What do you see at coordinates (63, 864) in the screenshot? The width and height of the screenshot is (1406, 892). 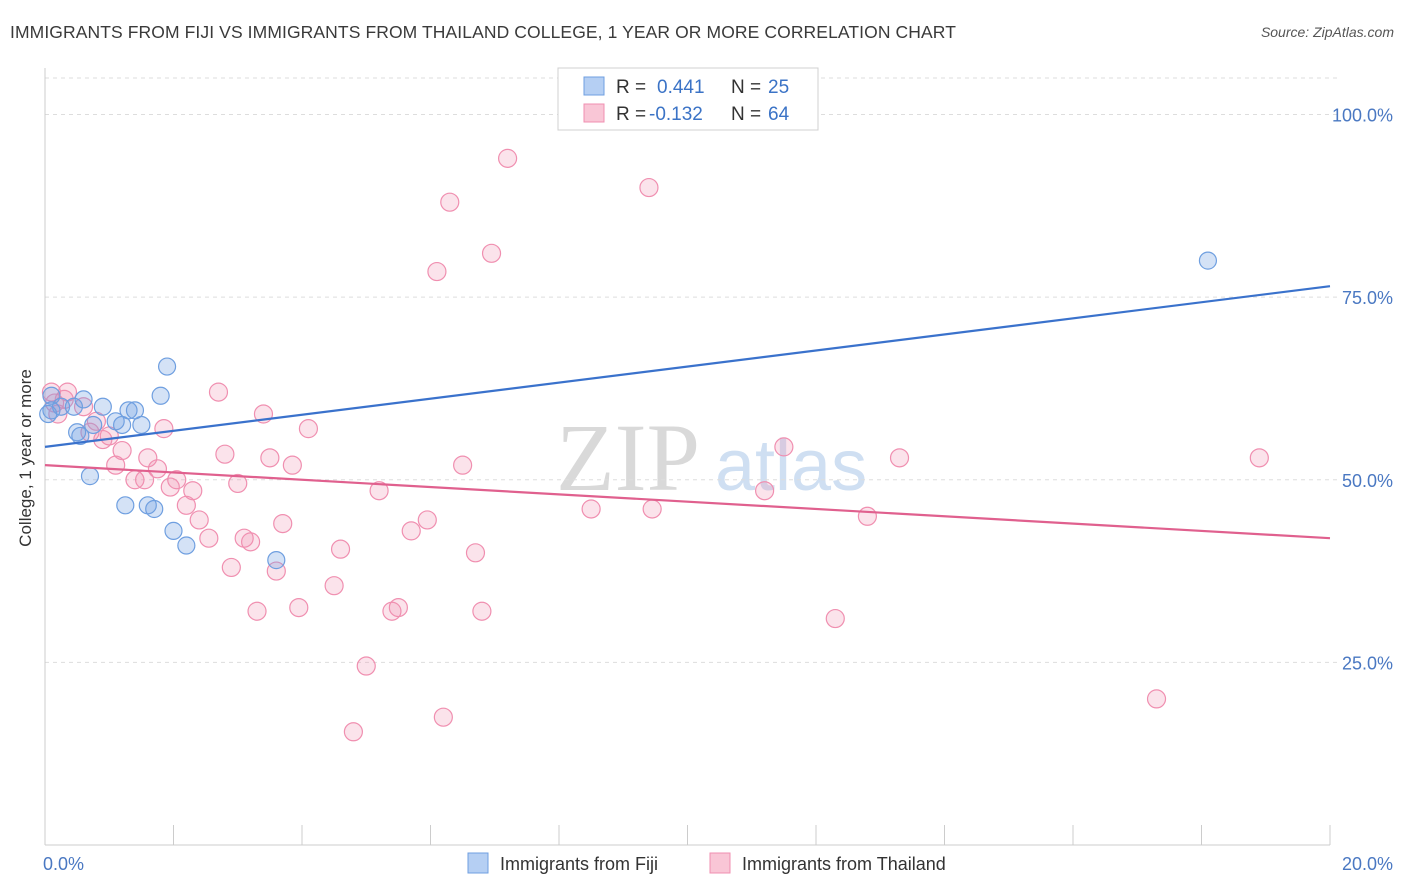 I see `x-tick-label-min: 0.0%` at bounding box center [63, 864].